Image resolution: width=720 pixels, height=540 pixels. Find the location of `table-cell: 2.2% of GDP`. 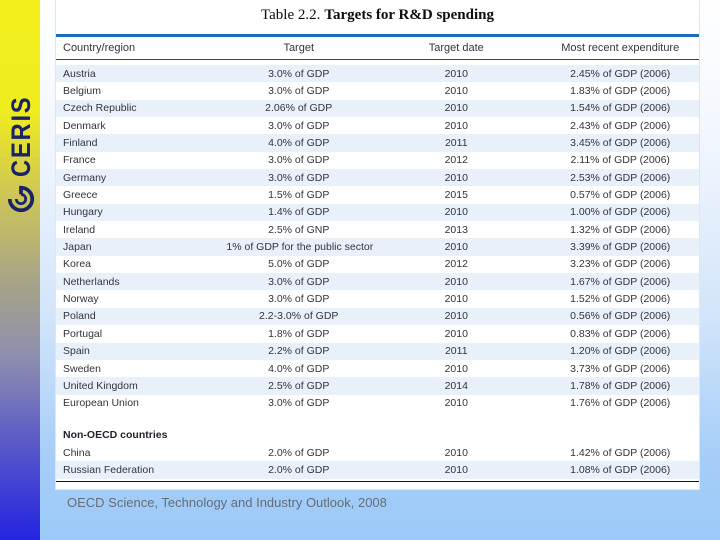

table-cell: 2.2% of GDP is located at coordinates (299, 351).